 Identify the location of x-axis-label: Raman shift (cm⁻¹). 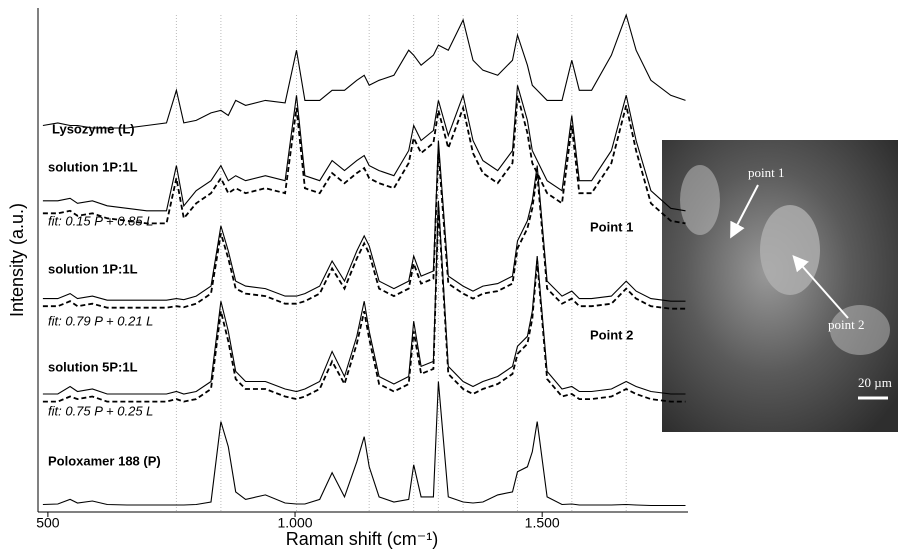
(362, 539).